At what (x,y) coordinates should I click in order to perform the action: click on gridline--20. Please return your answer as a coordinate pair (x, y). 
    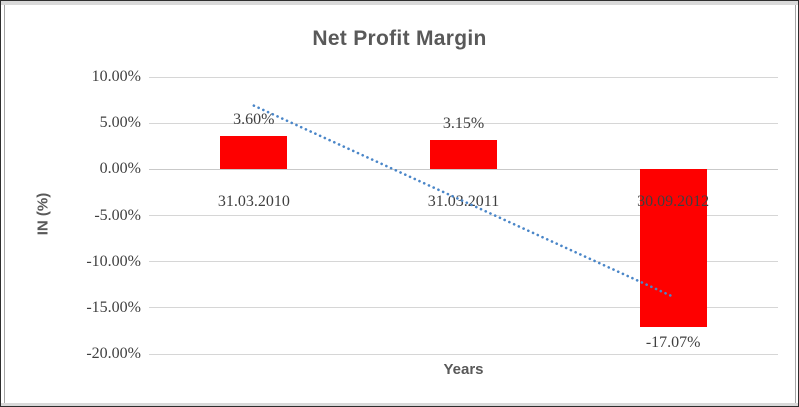
    Looking at the image, I should click on (463, 354).